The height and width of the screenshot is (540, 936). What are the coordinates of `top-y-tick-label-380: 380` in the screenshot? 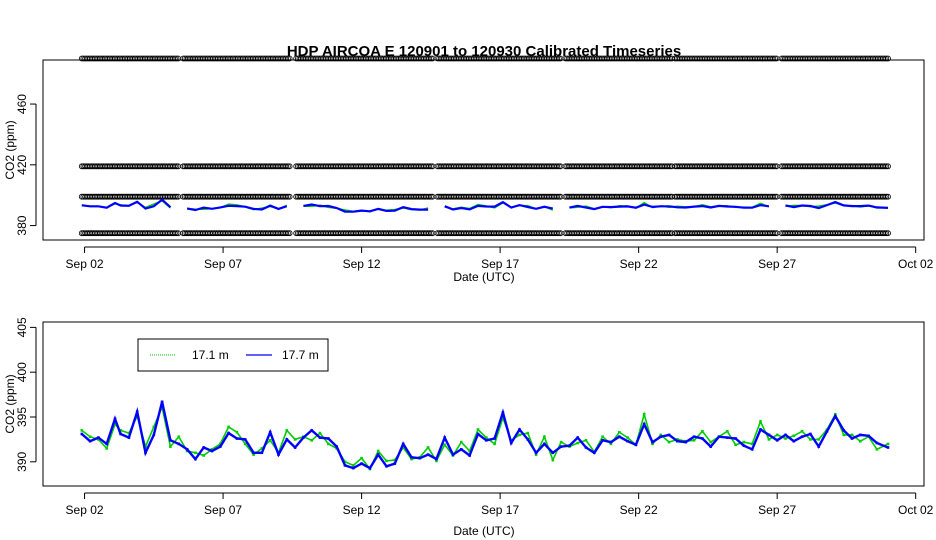 It's located at (22, 225).